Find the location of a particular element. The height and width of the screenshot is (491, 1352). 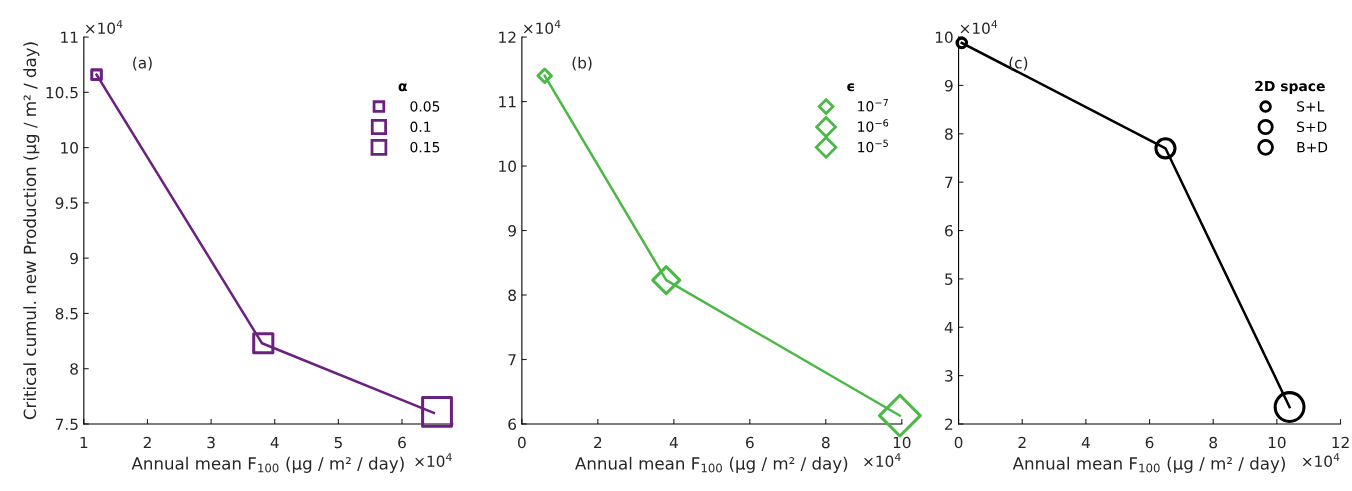

y-tick-label: 4 is located at coordinates (948, 327).